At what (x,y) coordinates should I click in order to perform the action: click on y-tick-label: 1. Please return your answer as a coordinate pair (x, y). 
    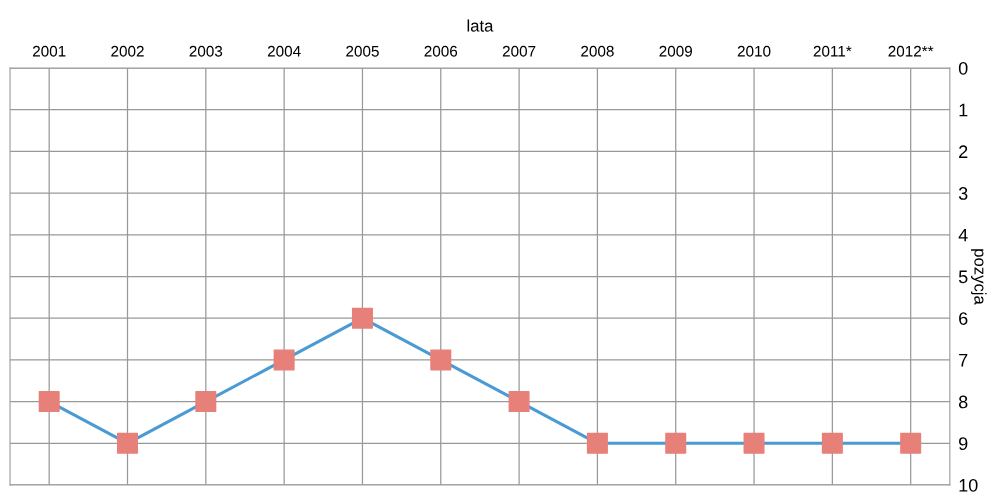
    Looking at the image, I should click on (963, 110).